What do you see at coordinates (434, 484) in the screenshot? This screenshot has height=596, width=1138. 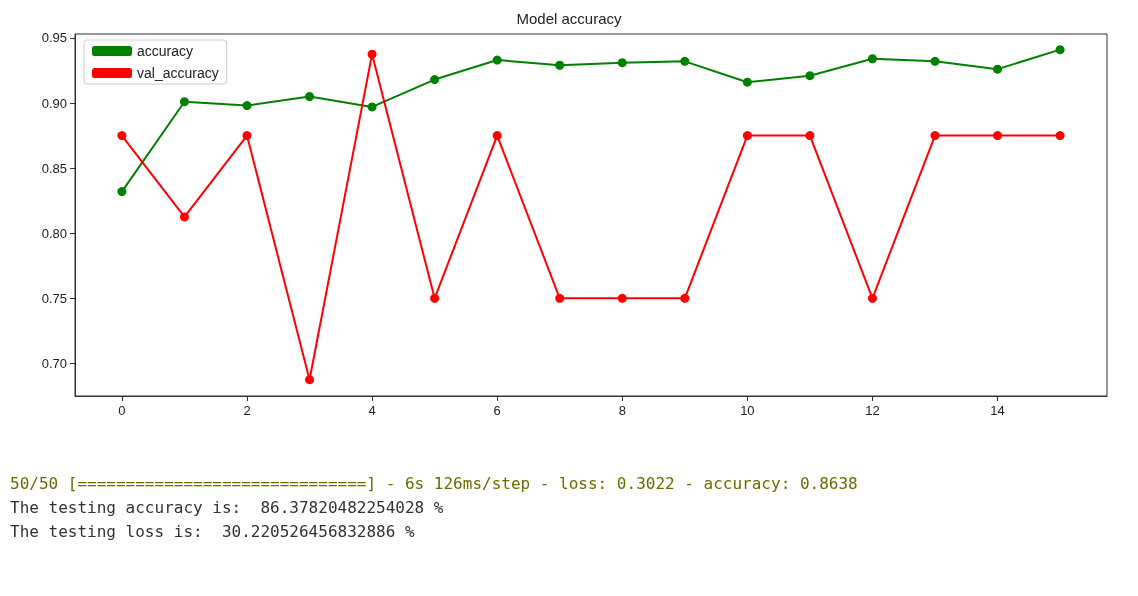 I see `text: 50/50 [==============================] - 6s 126ms/step - loss: 0.3022 - accuracy: 0.8638` at bounding box center [434, 484].